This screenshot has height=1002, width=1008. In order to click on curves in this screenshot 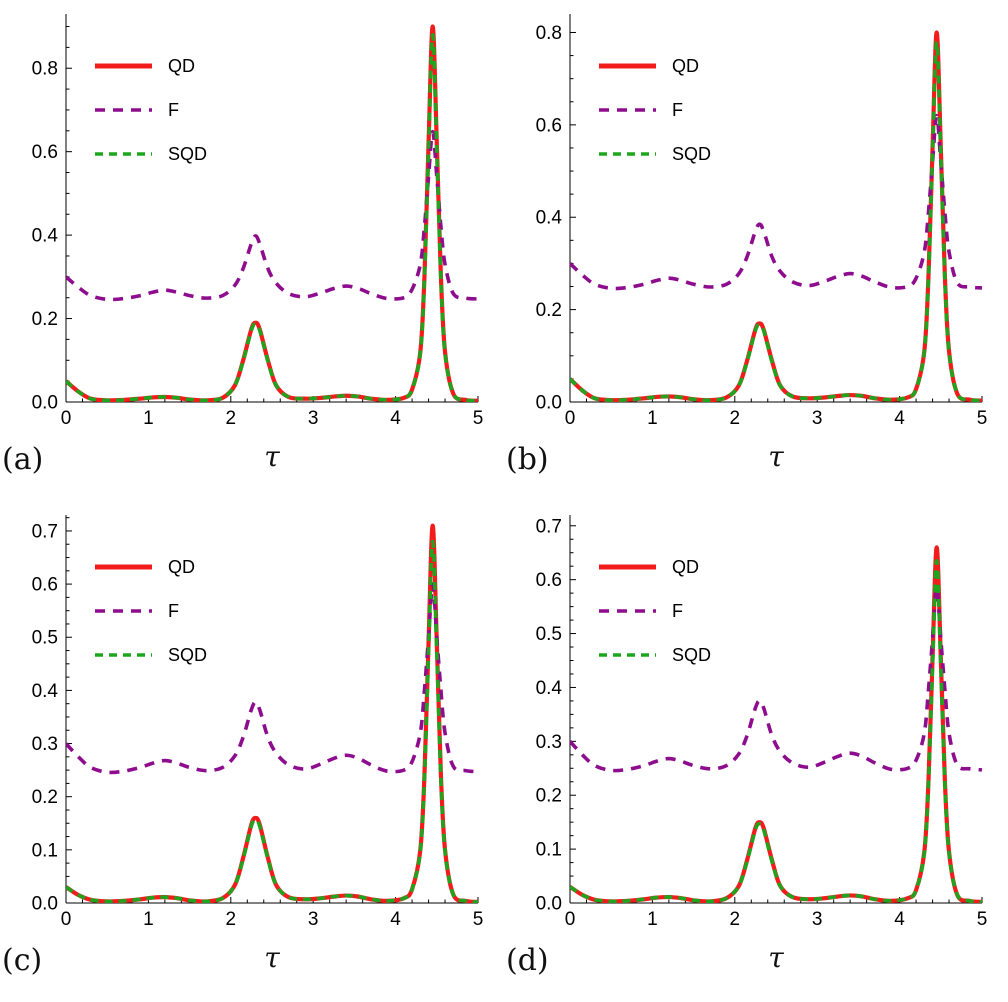, I will do `click(776, 724)`.